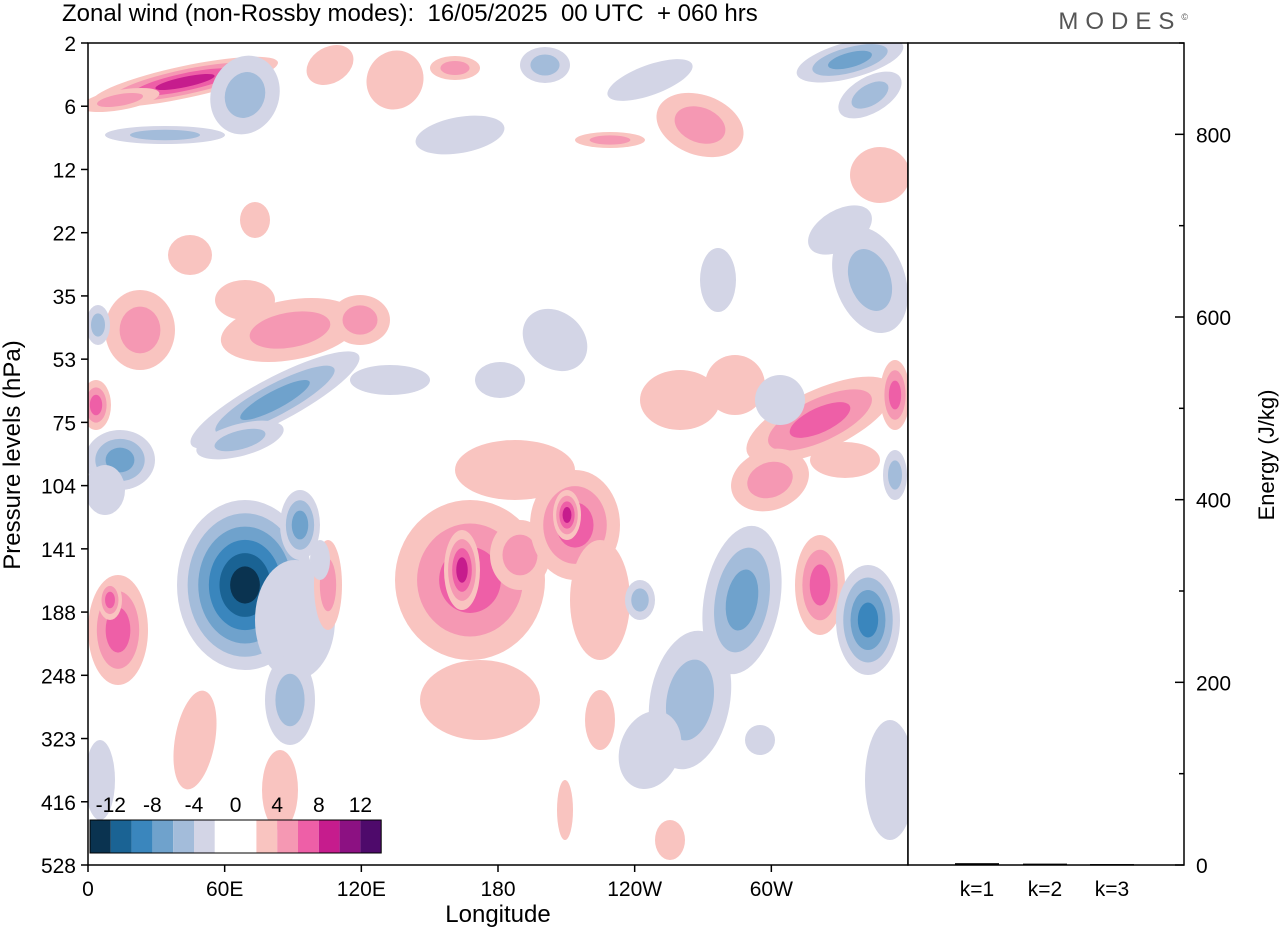 This screenshot has height=930, width=1280. What do you see at coordinates (1184, 17) in the screenshot?
I see `logo-mark: ©` at bounding box center [1184, 17].